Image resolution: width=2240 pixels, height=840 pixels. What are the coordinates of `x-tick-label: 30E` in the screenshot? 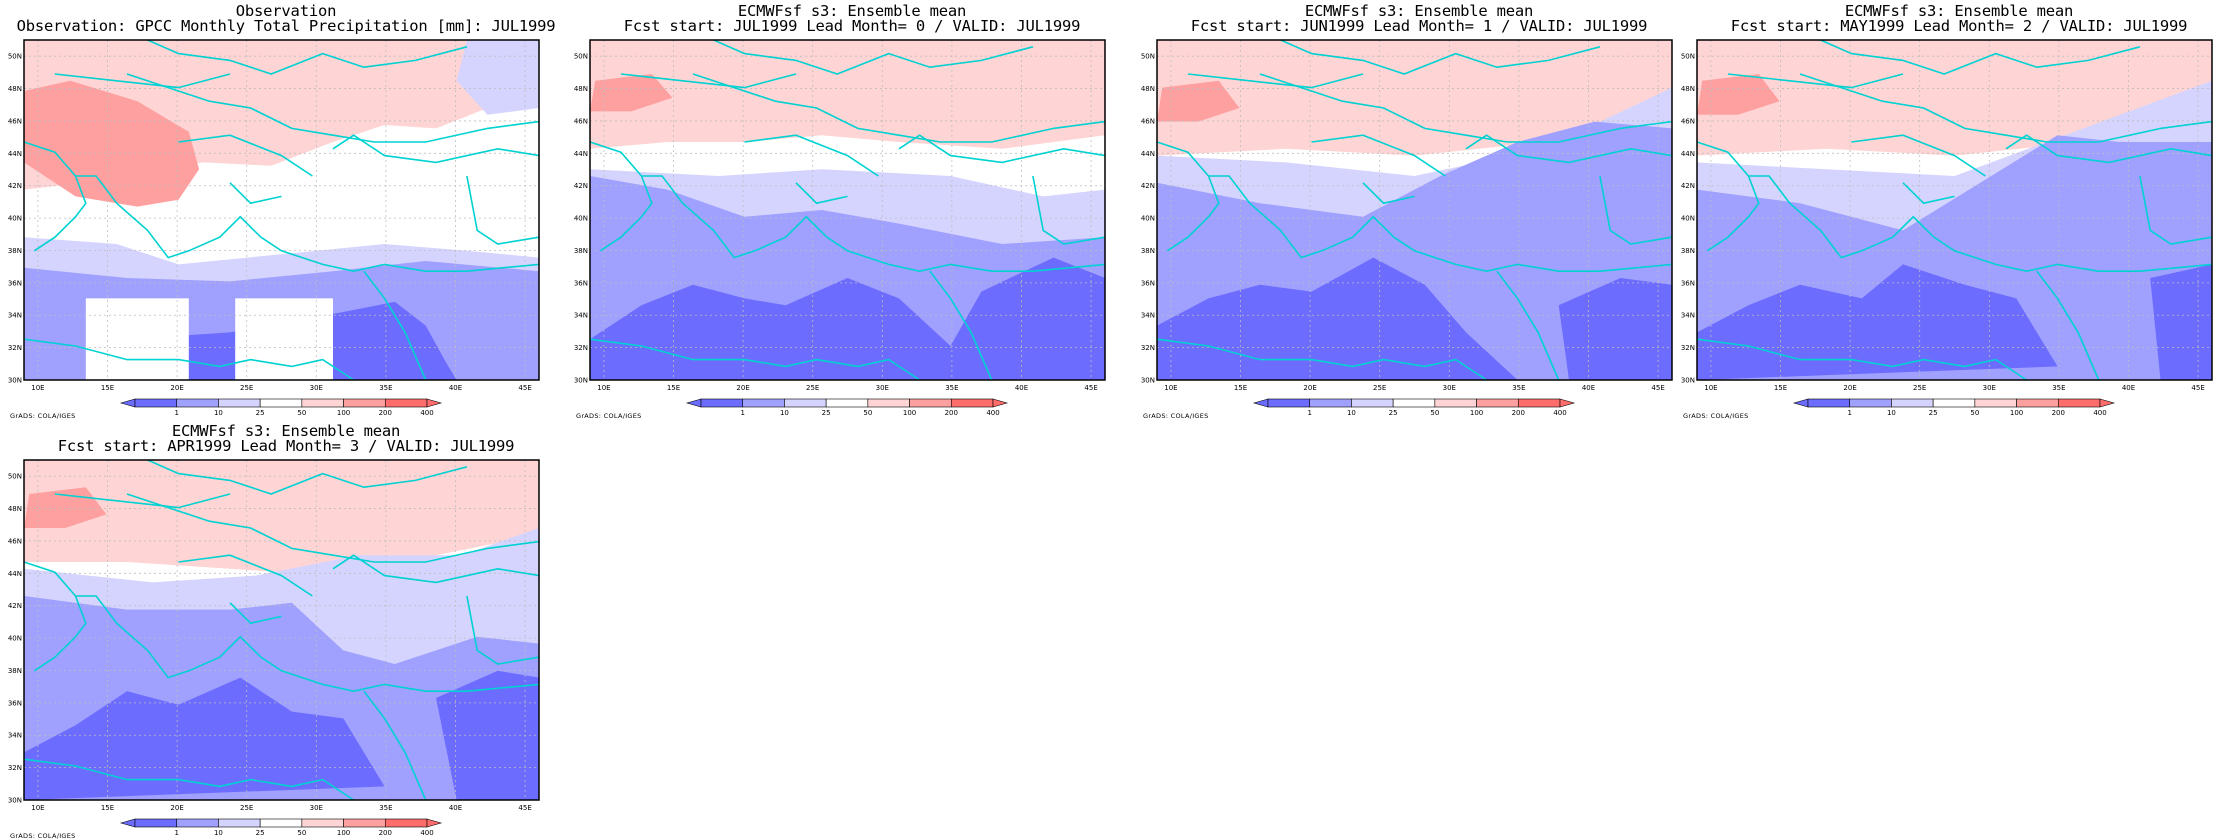 It's located at (1989, 388).